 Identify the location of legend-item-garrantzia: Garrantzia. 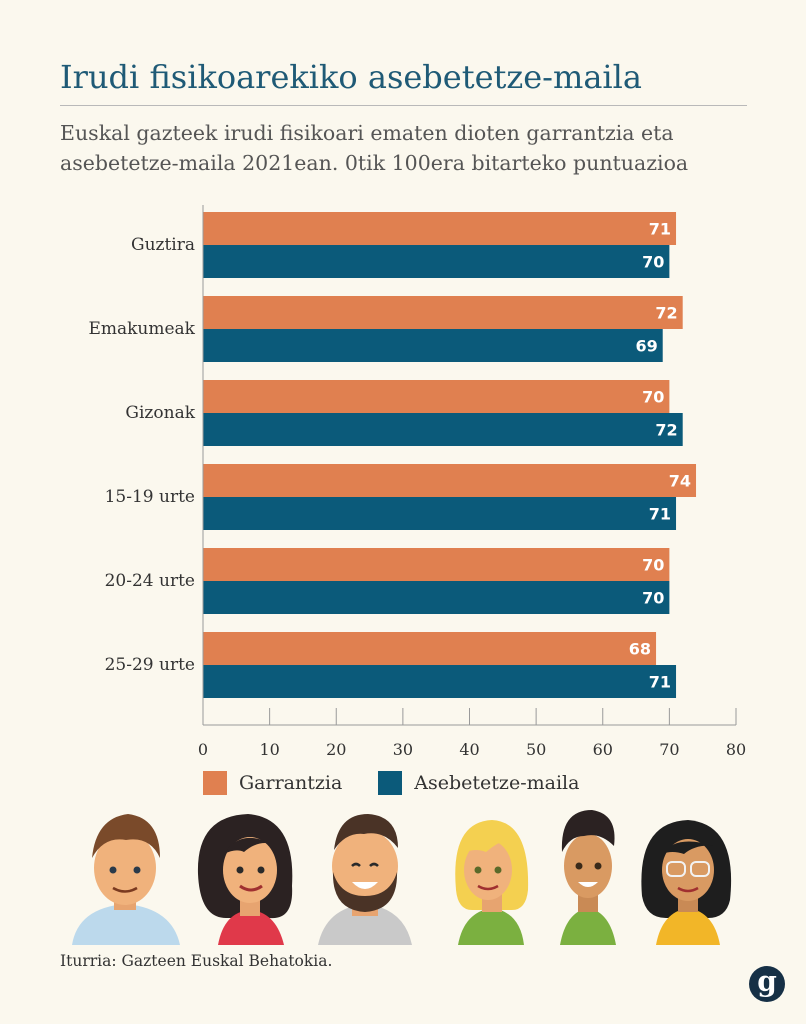
(272, 783).